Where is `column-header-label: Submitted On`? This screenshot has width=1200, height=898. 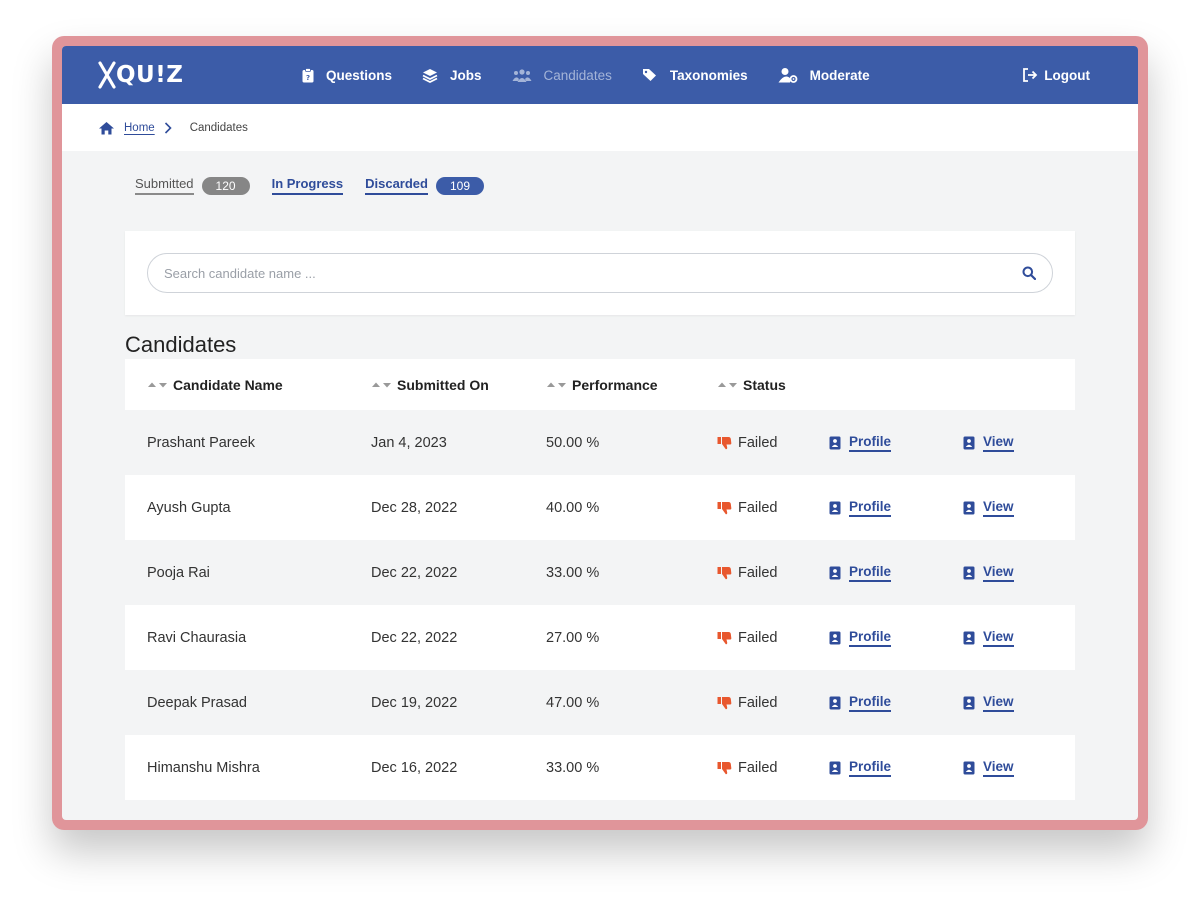
column-header-label: Submitted On is located at coordinates (443, 384).